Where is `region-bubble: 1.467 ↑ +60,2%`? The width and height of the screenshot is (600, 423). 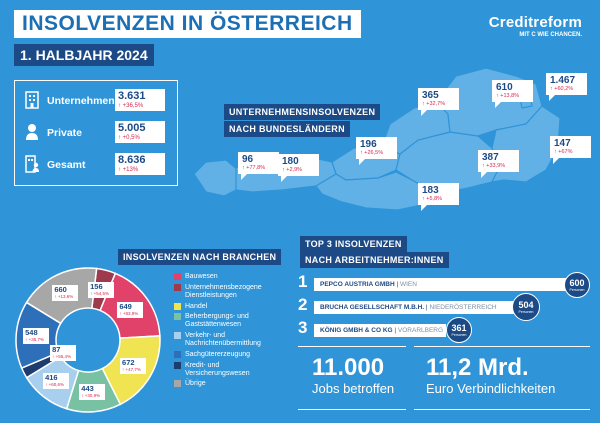
region-bubble: 1.467 ↑ +60,2% is located at coordinates (566, 87).